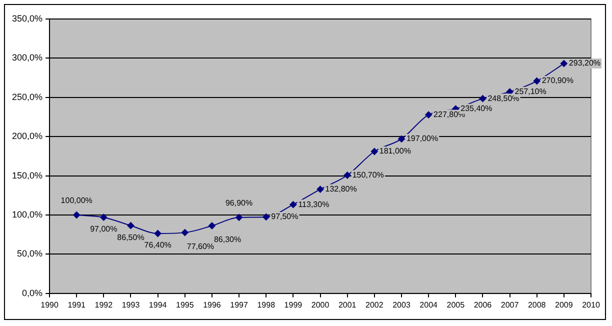 Image resolution: width=612 pixels, height=326 pixels. Describe the element at coordinates (77, 305) in the screenshot. I see `x-tick-label: 1991` at that location.